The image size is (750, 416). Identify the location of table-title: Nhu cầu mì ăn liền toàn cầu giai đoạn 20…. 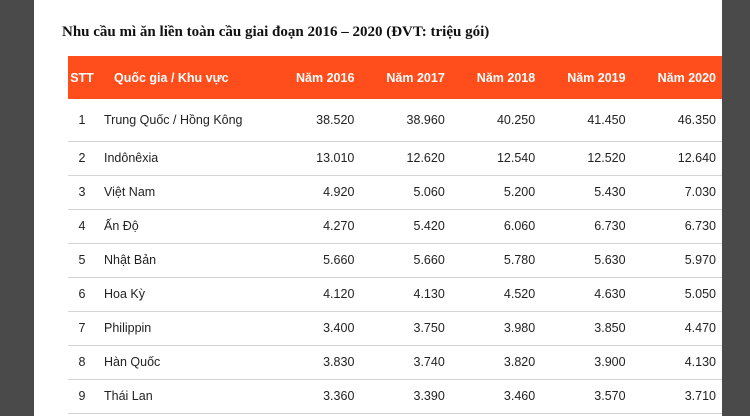
(276, 32).